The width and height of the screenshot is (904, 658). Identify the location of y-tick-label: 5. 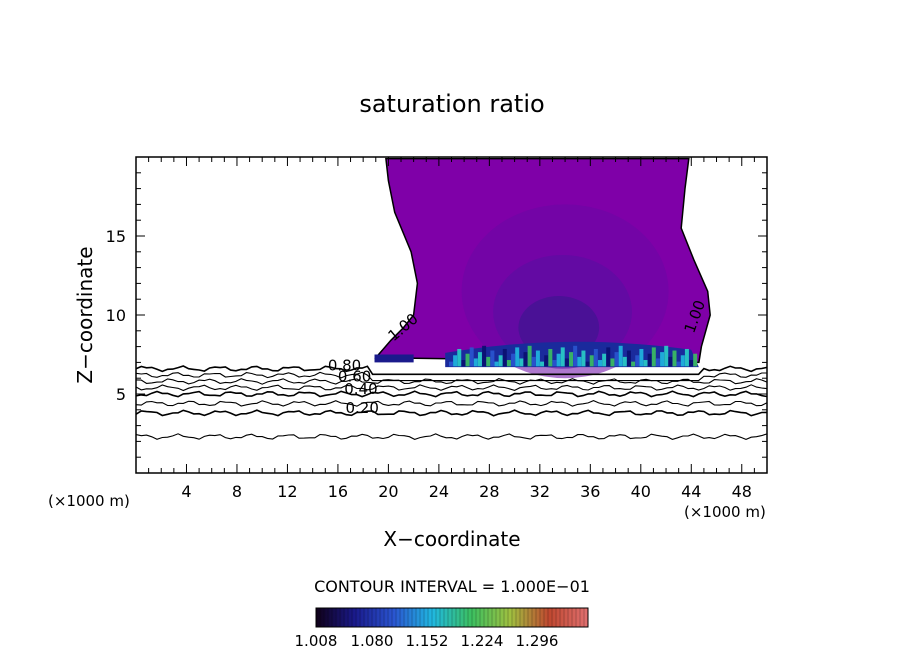
(121, 394).